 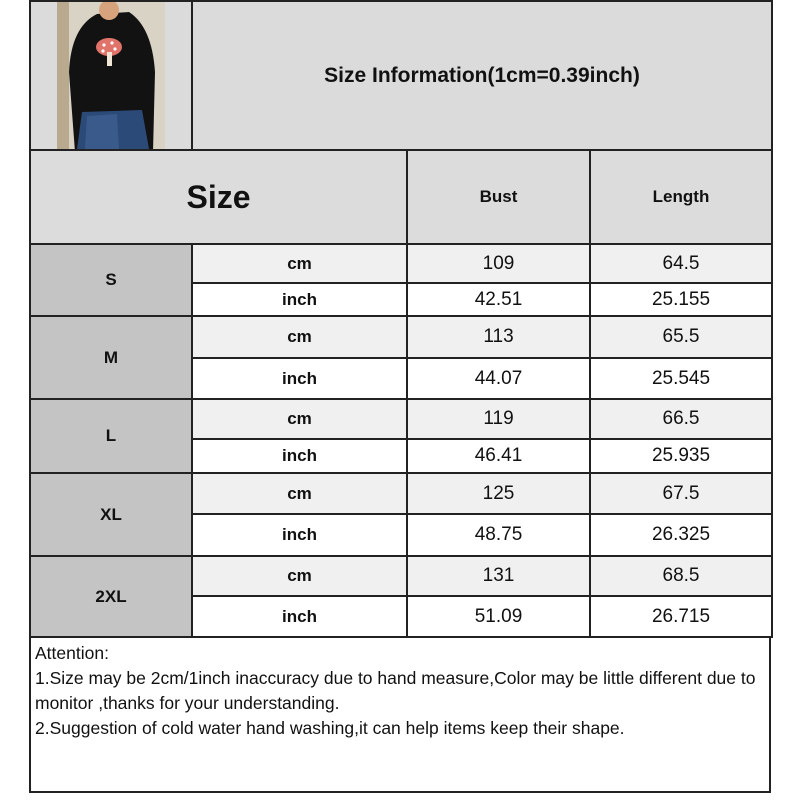 What do you see at coordinates (498, 576) in the screenshot?
I see `bust-value: 131` at bounding box center [498, 576].